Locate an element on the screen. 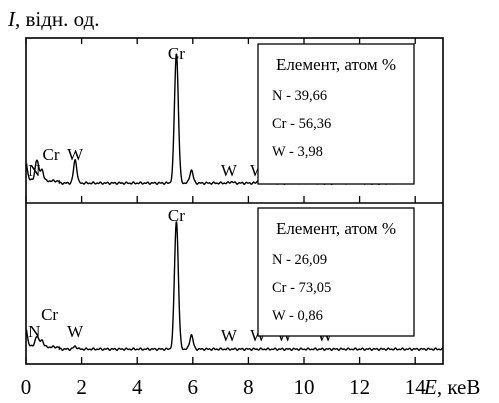 The height and width of the screenshot is (403, 499). x-tick-label: 6 is located at coordinates (193, 387).